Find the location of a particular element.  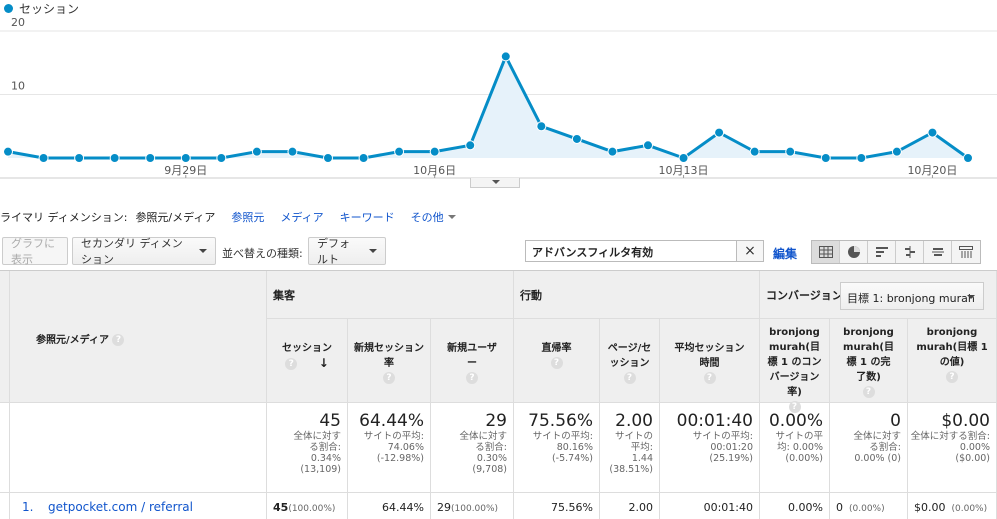

clear-filter-button: × is located at coordinates (750, 251).